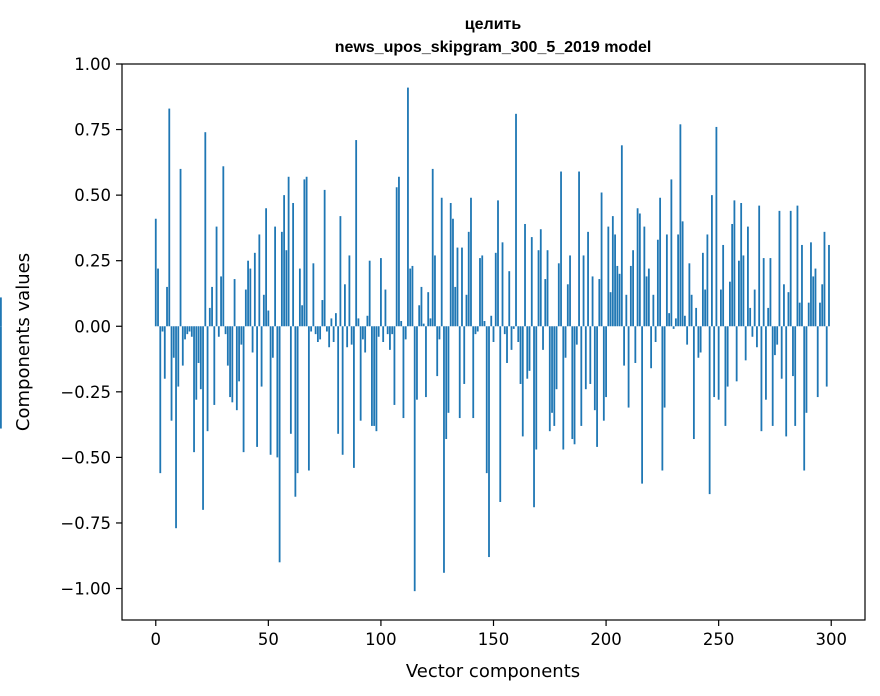  What do you see at coordinates (493, 671) in the screenshot?
I see `x-axis-label: Vector components` at bounding box center [493, 671].